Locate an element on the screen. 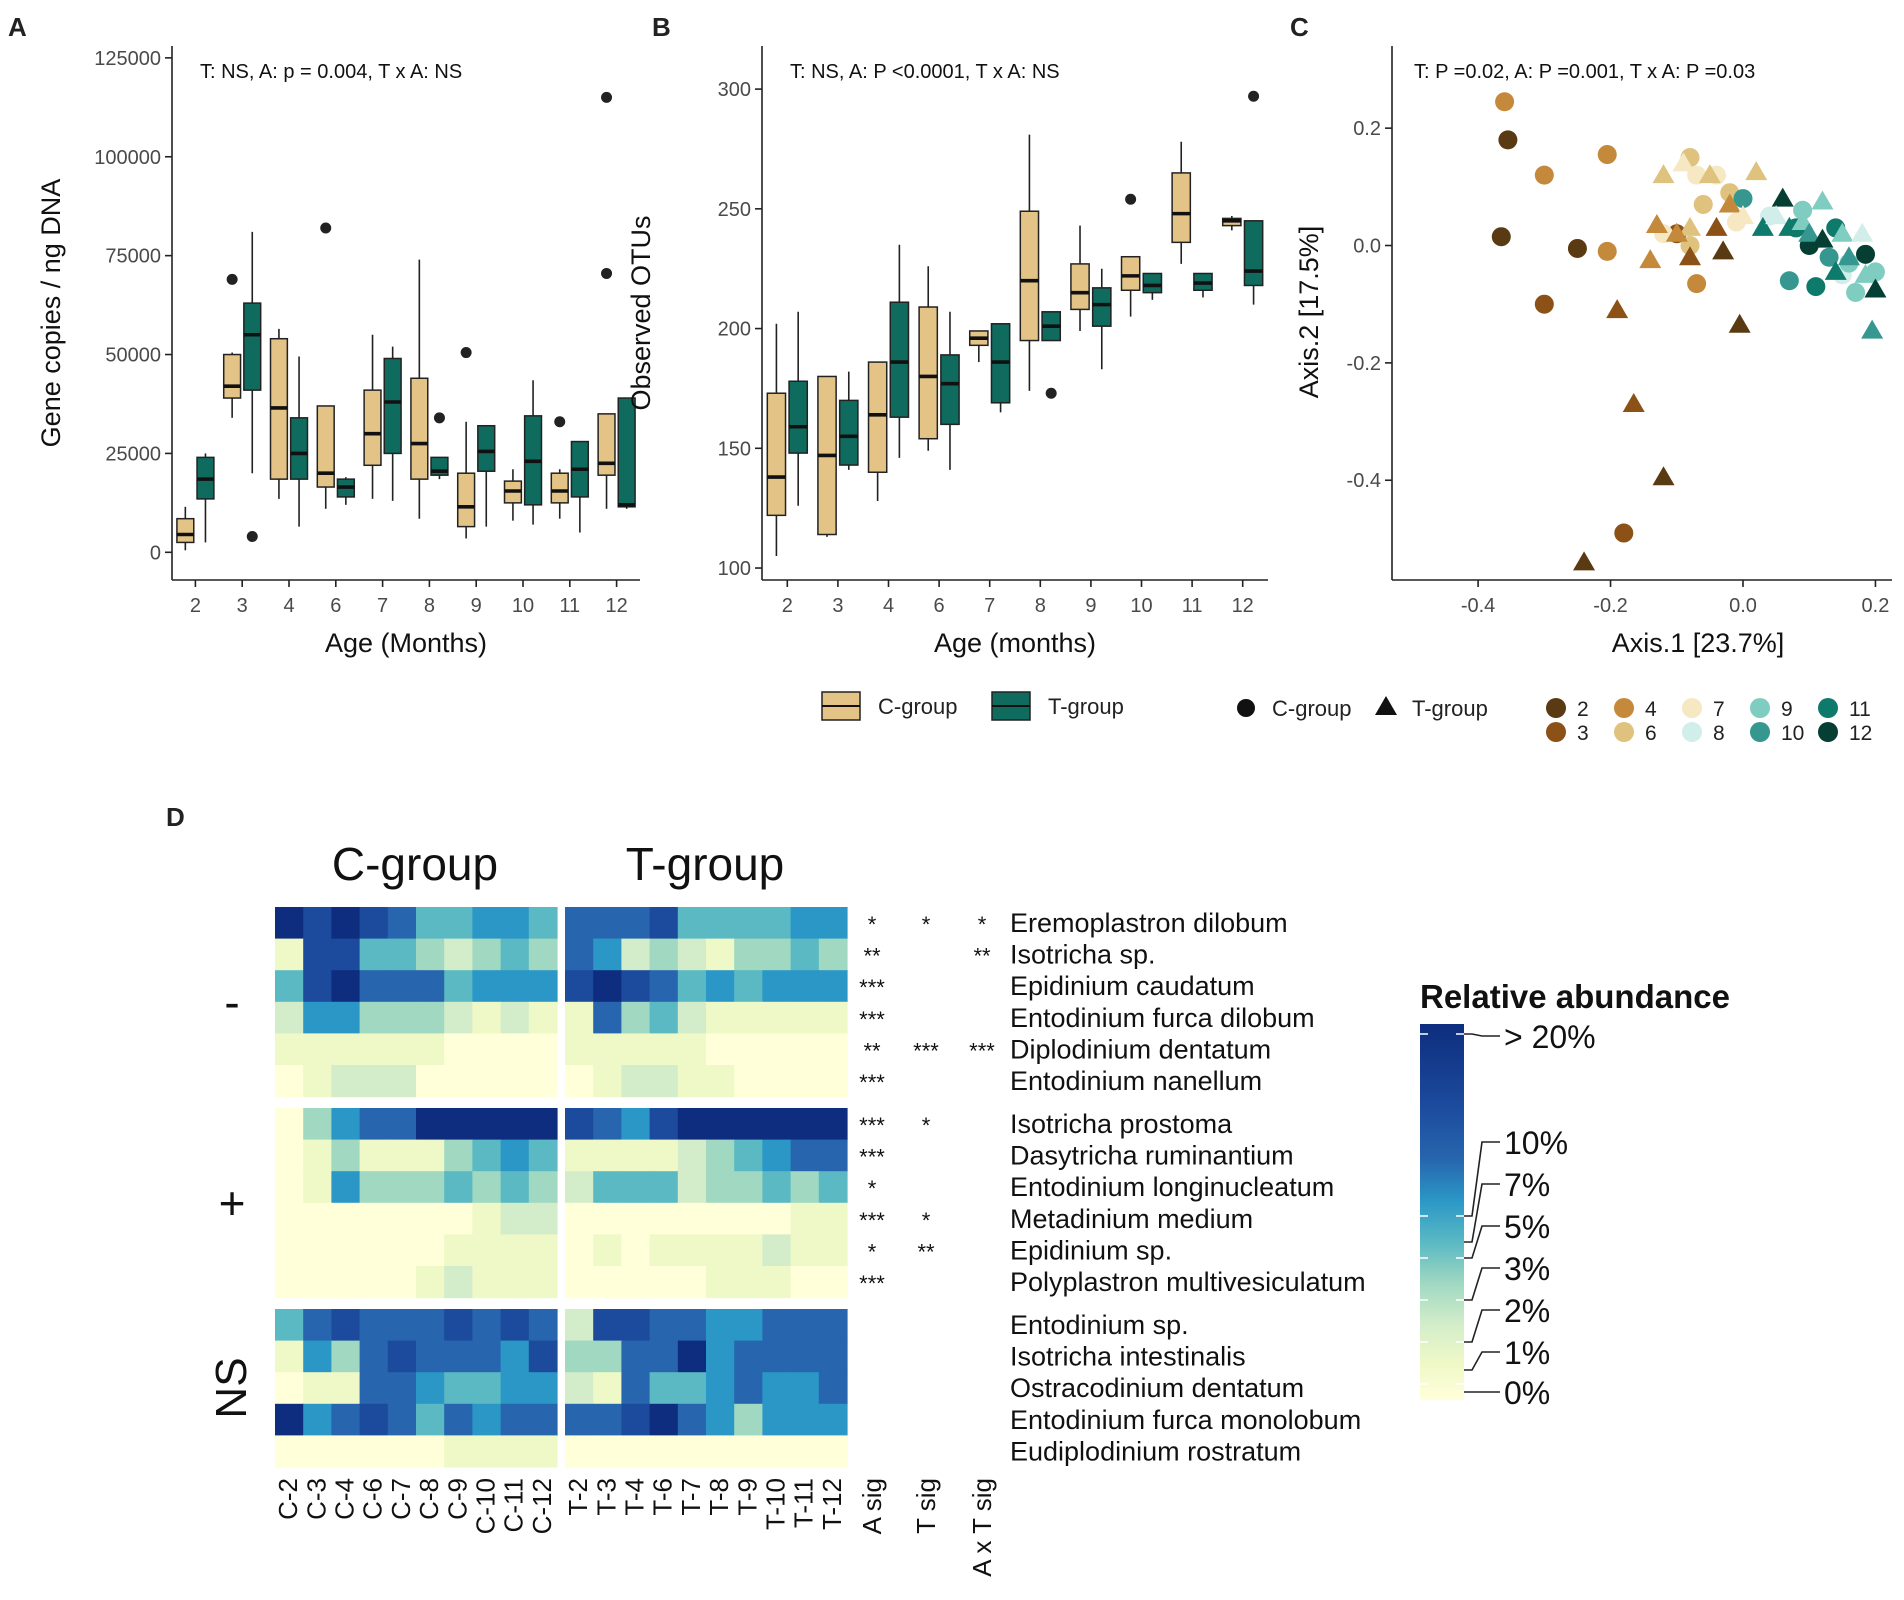 The height and width of the screenshot is (1600, 1904). column-label: T-10 is located at coordinates (776, 1504).